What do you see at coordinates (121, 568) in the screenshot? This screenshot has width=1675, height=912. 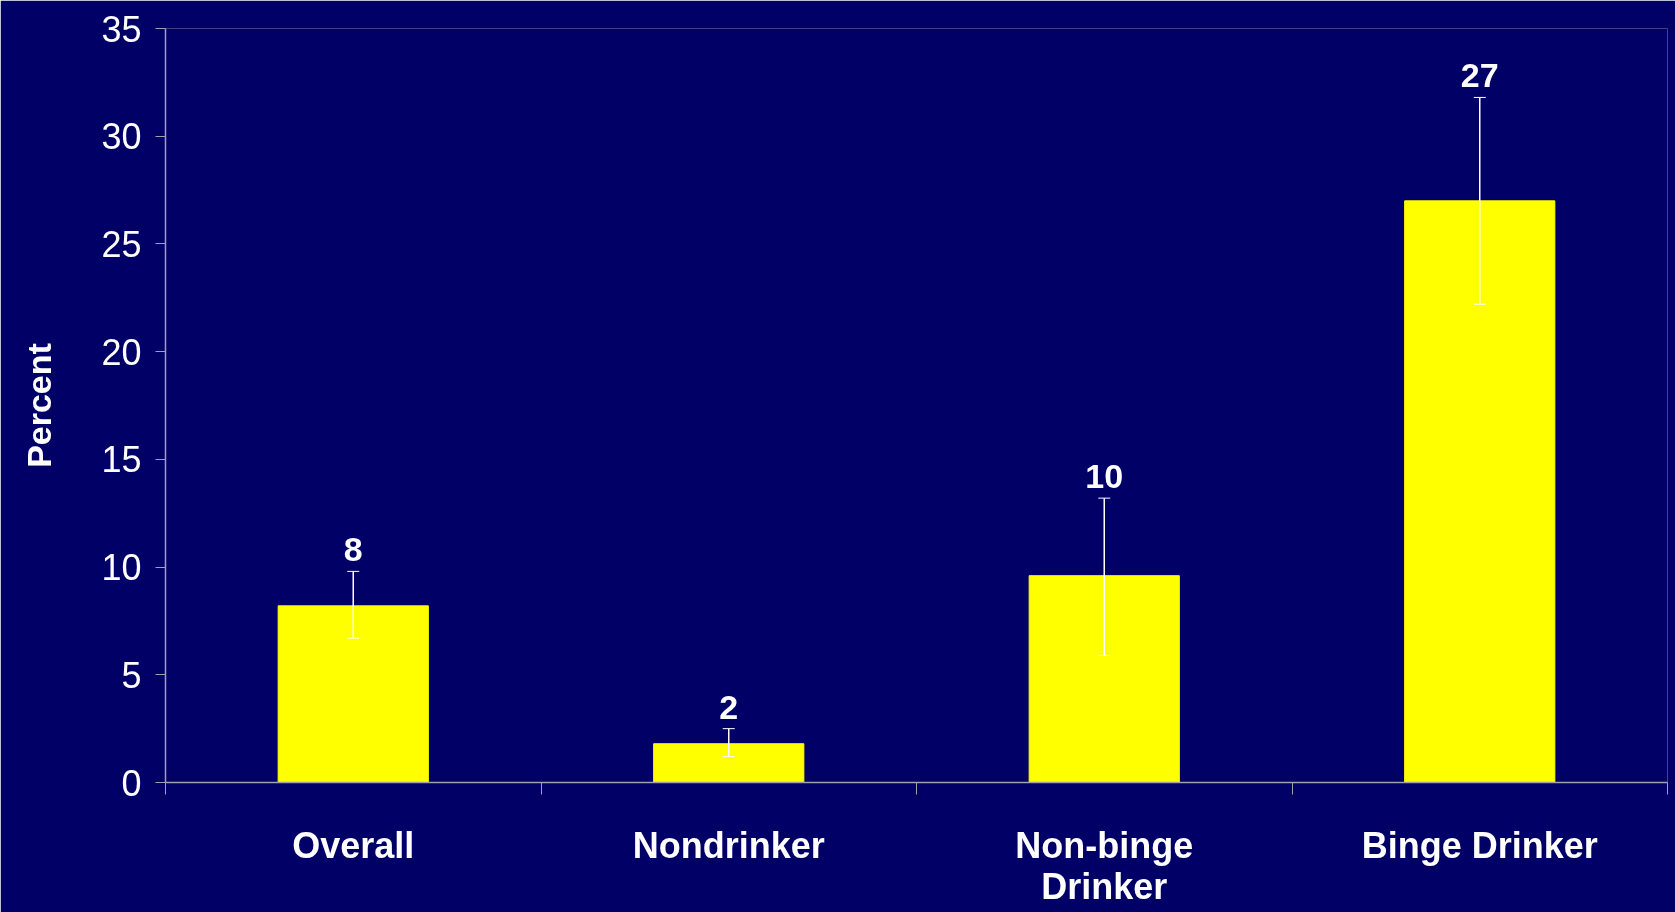 I see `y-tick-label: 10` at bounding box center [121, 568].